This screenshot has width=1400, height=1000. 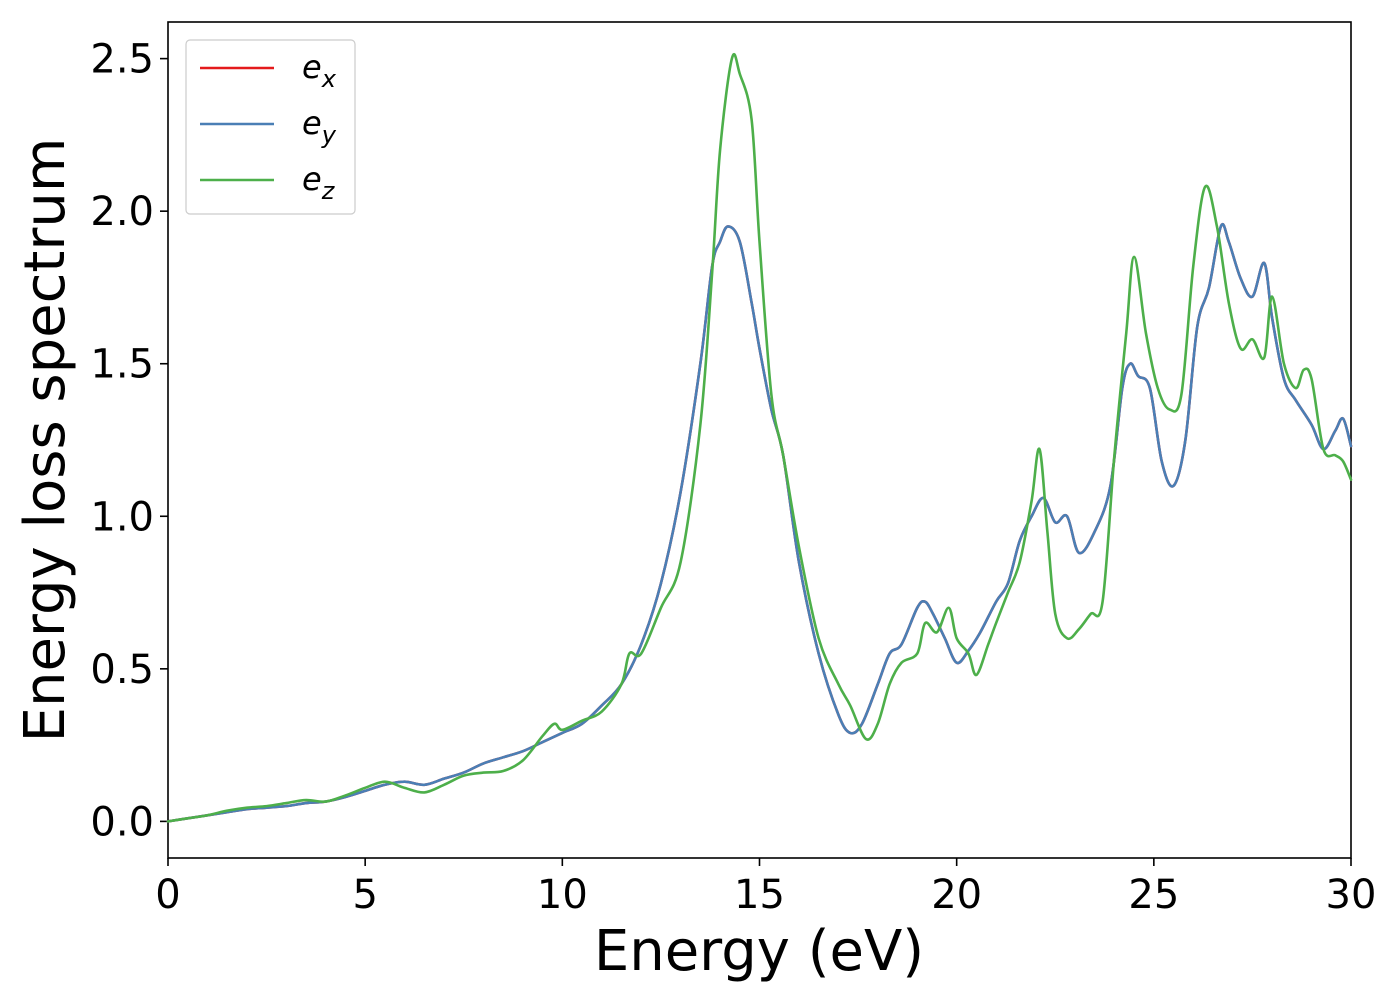 What do you see at coordinates (319, 70) in the screenshot?
I see `legend-label-x: ex` at bounding box center [319, 70].